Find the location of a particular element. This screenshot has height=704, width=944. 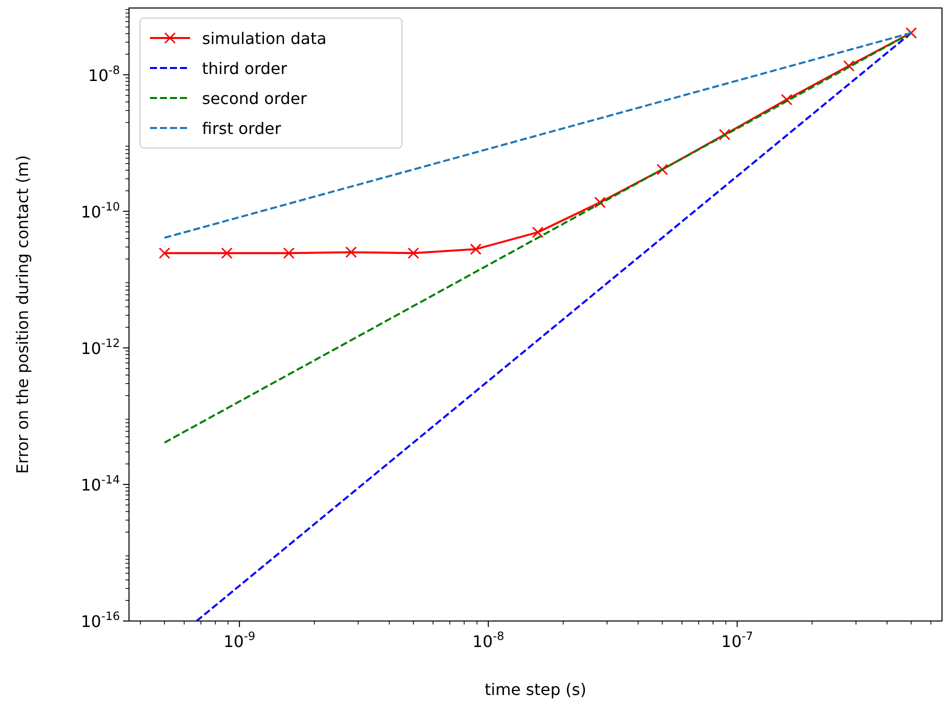

legend-label: first order is located at coordinates (242, 128).